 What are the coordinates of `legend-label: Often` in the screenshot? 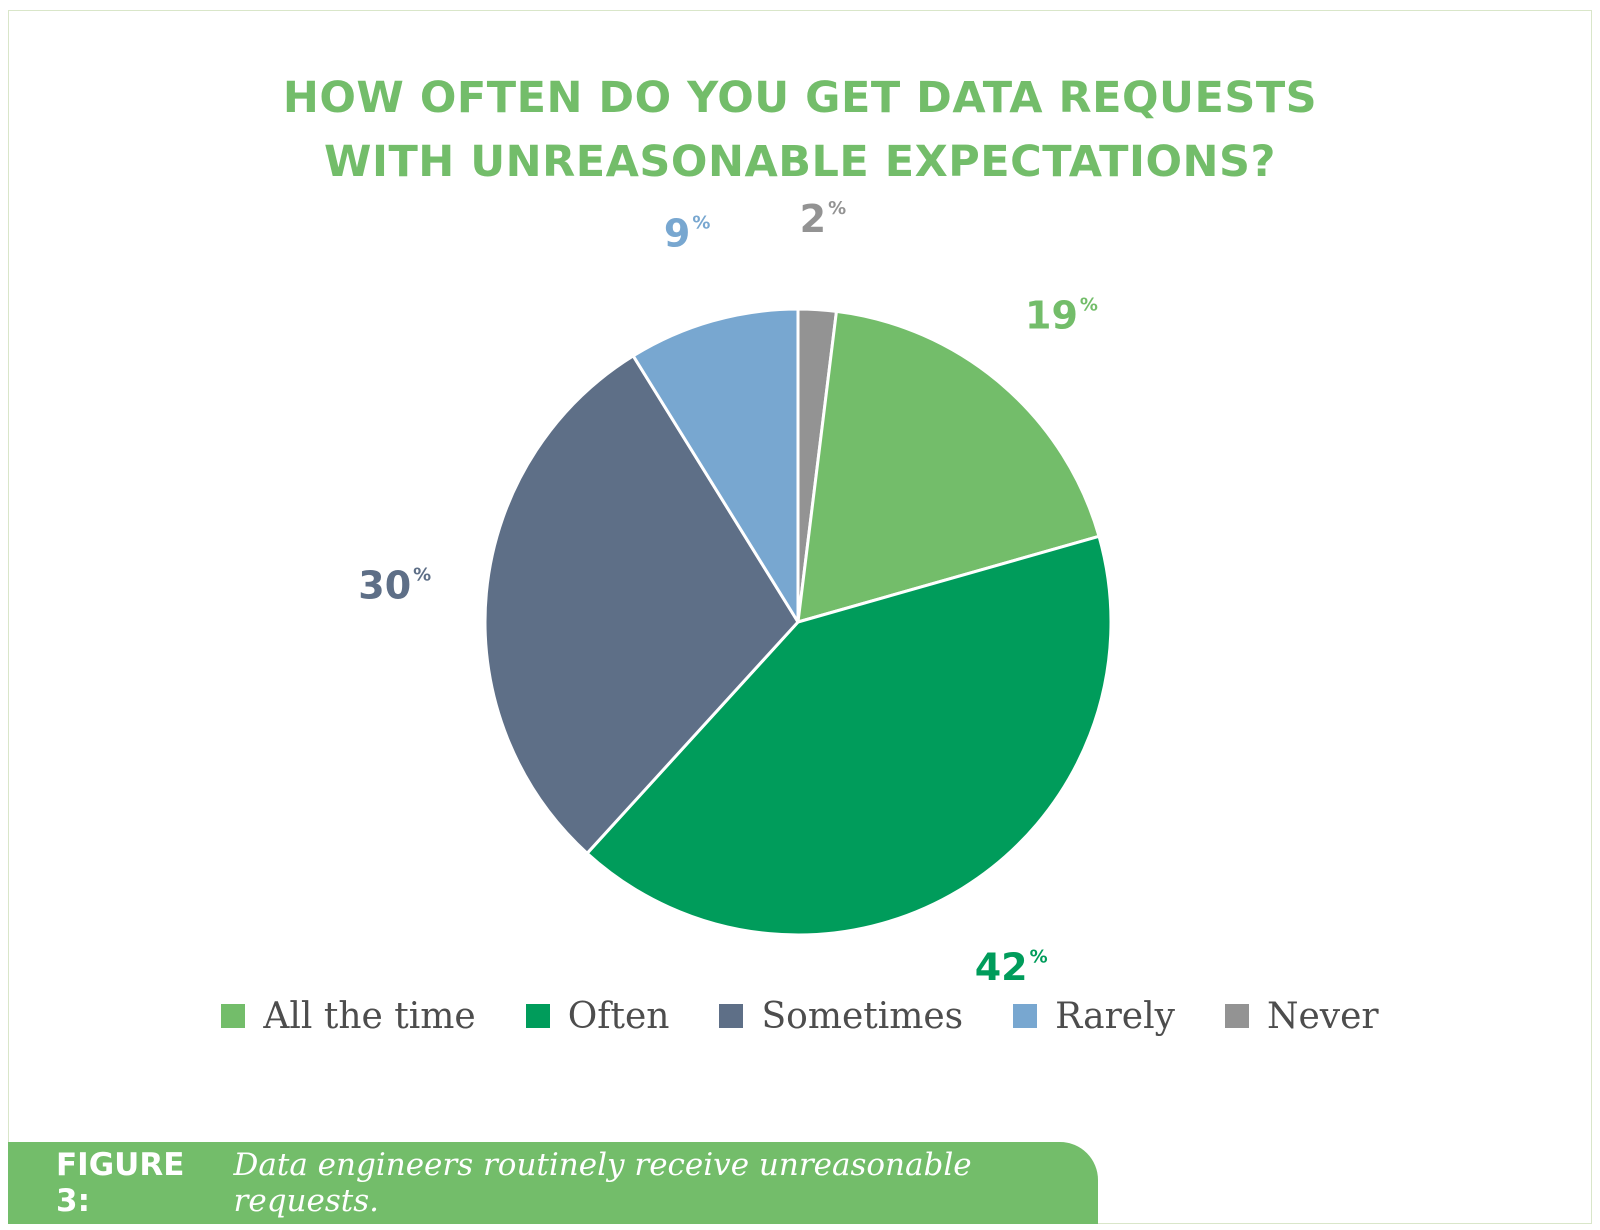 It's located at (618, 1016).